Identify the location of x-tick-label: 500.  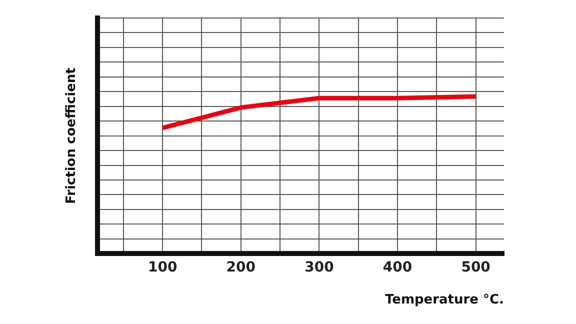
(476, 268).